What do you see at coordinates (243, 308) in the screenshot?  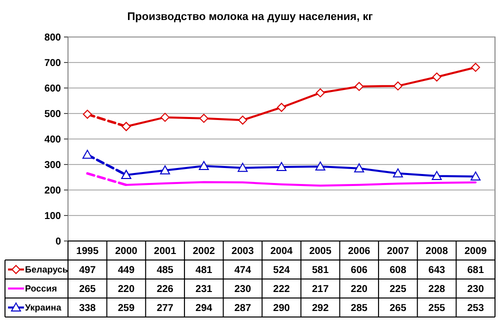 I see `data-label: 287` at bounding box center [243, 308].